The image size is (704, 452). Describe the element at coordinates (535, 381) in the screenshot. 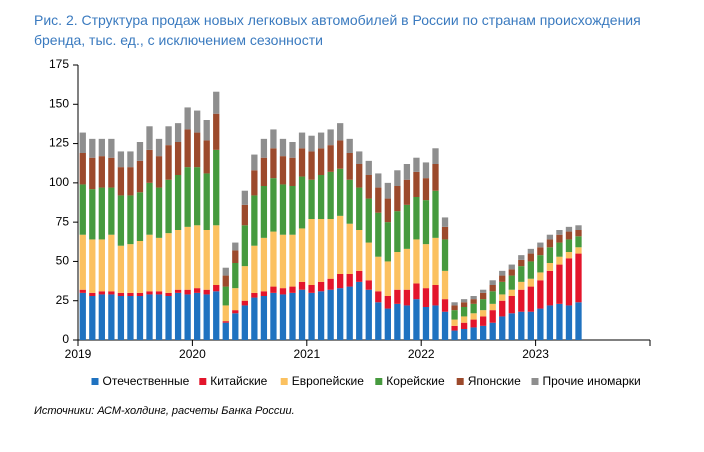

I see `legend-swatch` at that location.